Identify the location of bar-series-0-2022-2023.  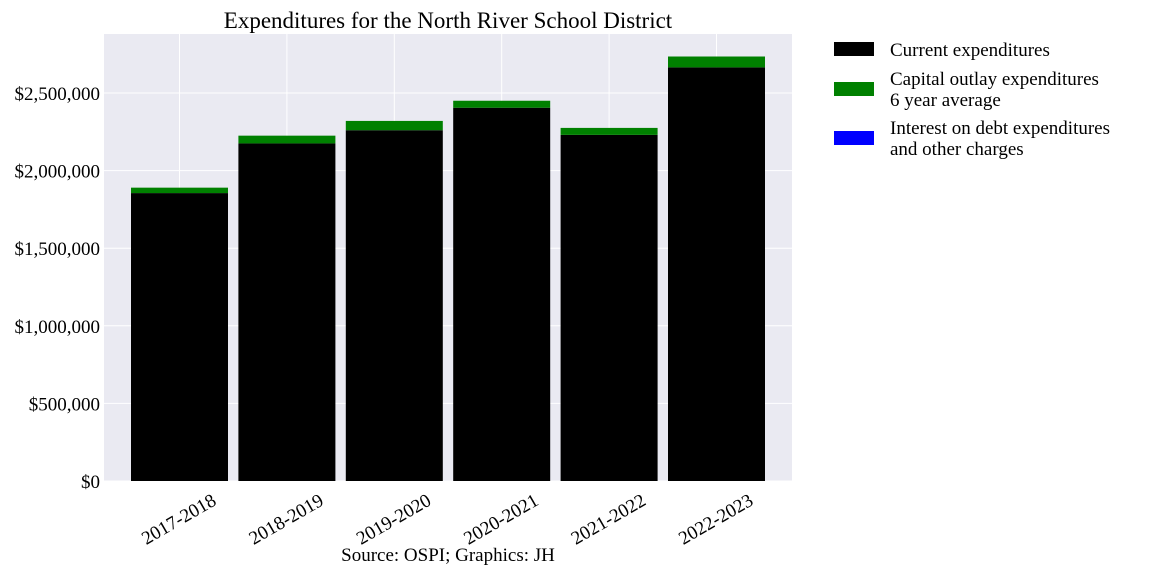
(716, 274).